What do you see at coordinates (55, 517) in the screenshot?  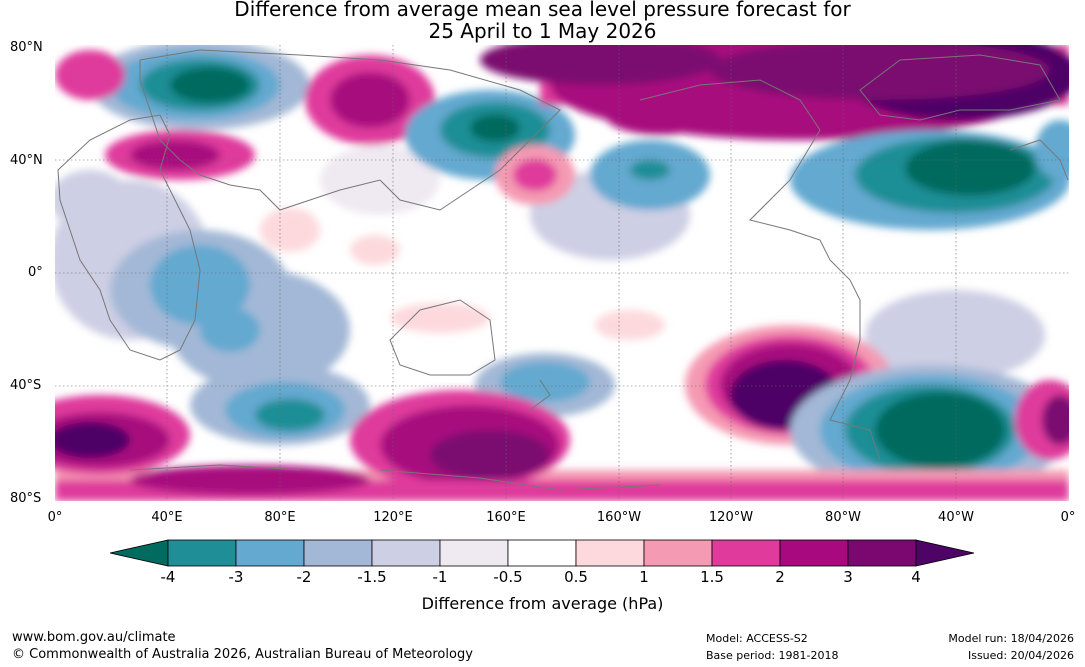 I see `lon-label-0-west: 0°` at bounding box center [55, 517].